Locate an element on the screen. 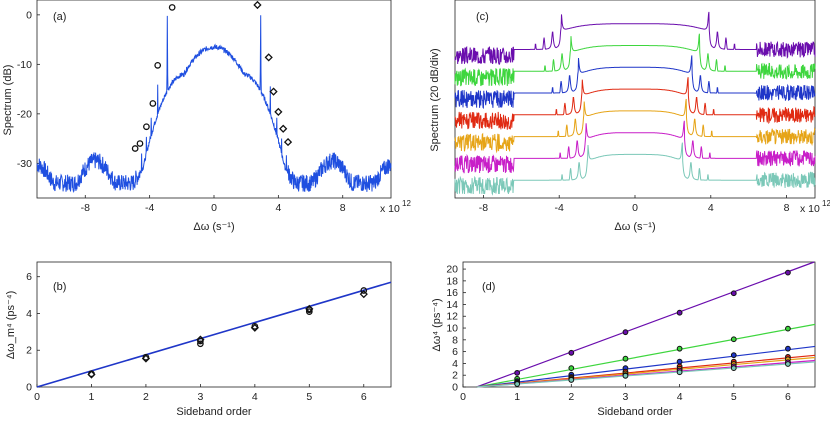  panel-b-xtick-label: 2 is located at coordinates (146, 397).